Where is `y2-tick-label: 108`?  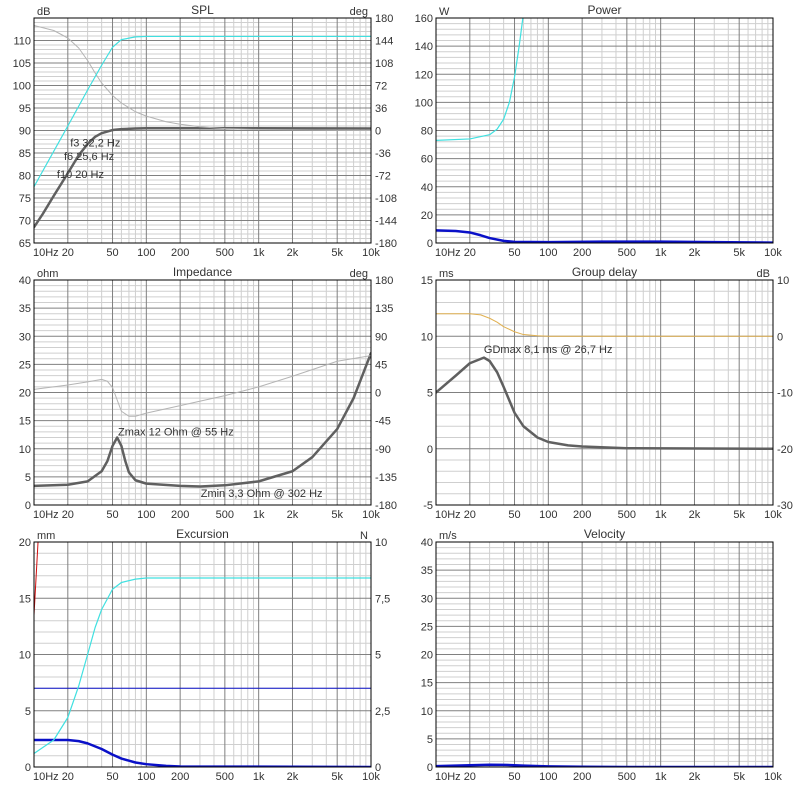 y2-tick-label: 108 is located at coordinates (384, 64).